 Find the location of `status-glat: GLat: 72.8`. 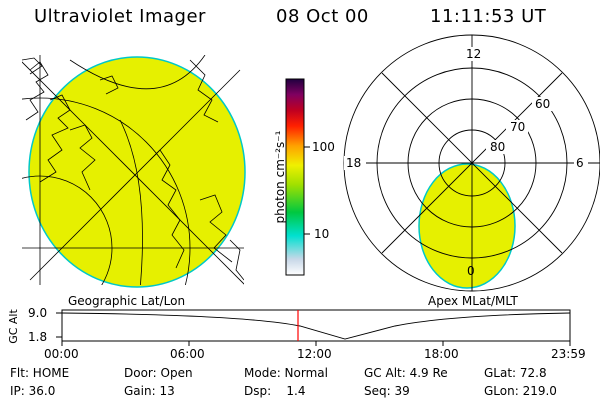

status-glat: GLat: 72.8 is located at coordinates (515, 373).